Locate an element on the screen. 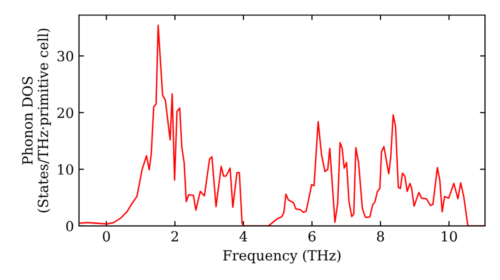 The width and height of the screenshot is (500, 280). x-tick-label: 6 is located at coordinates (312, 236).